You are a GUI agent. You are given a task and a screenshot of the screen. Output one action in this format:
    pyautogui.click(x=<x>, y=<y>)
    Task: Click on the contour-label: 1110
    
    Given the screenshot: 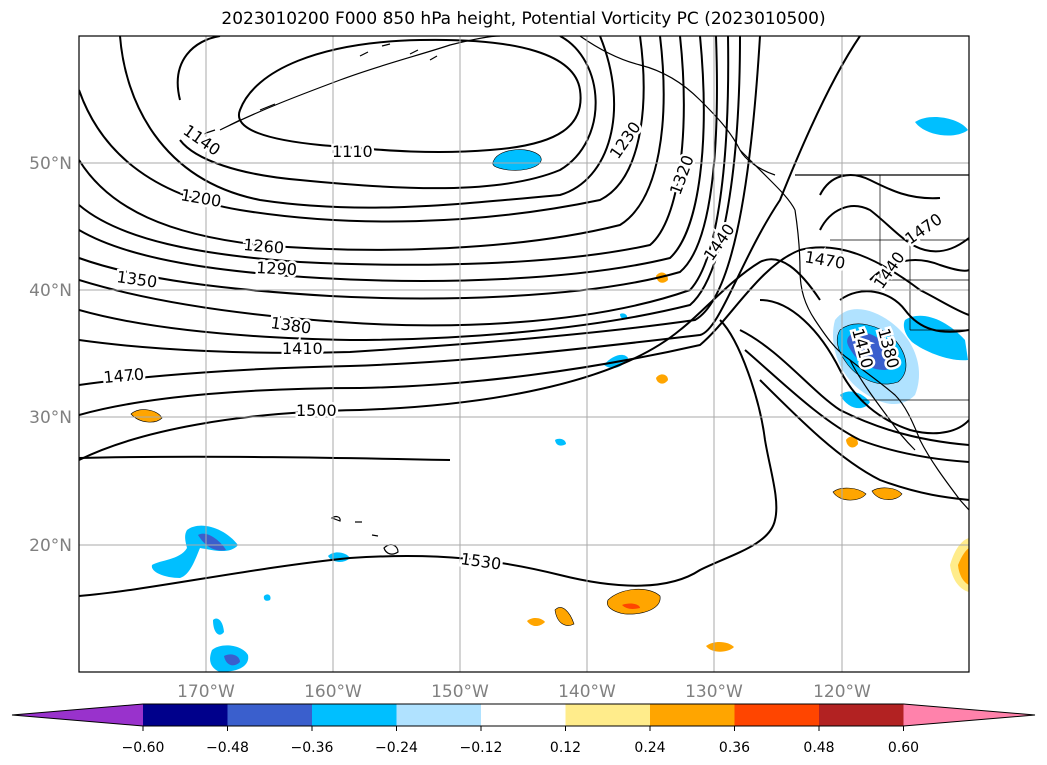 What is the action you would take?
    pyautogui.click(x=352, y=151)
    